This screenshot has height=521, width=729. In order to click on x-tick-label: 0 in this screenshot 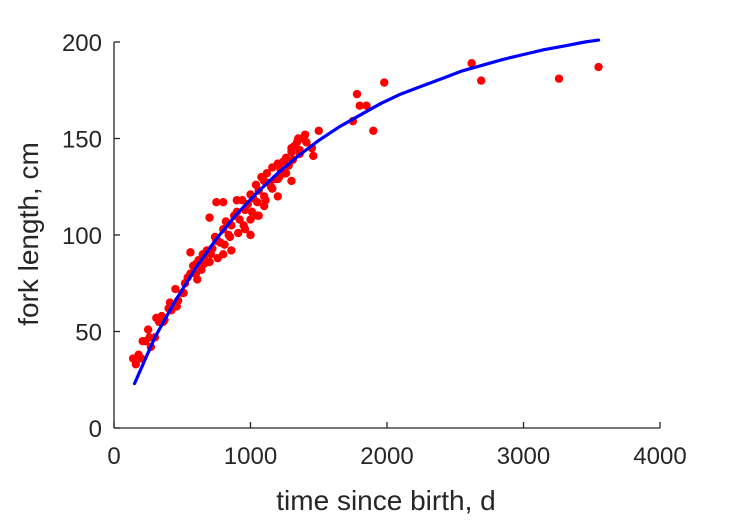, I will do `click(113, 456)`.